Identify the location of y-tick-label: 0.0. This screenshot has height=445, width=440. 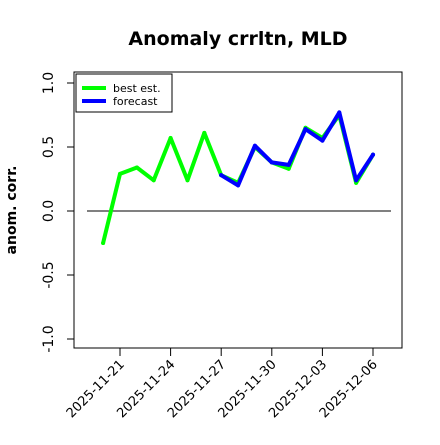
(49, 211).